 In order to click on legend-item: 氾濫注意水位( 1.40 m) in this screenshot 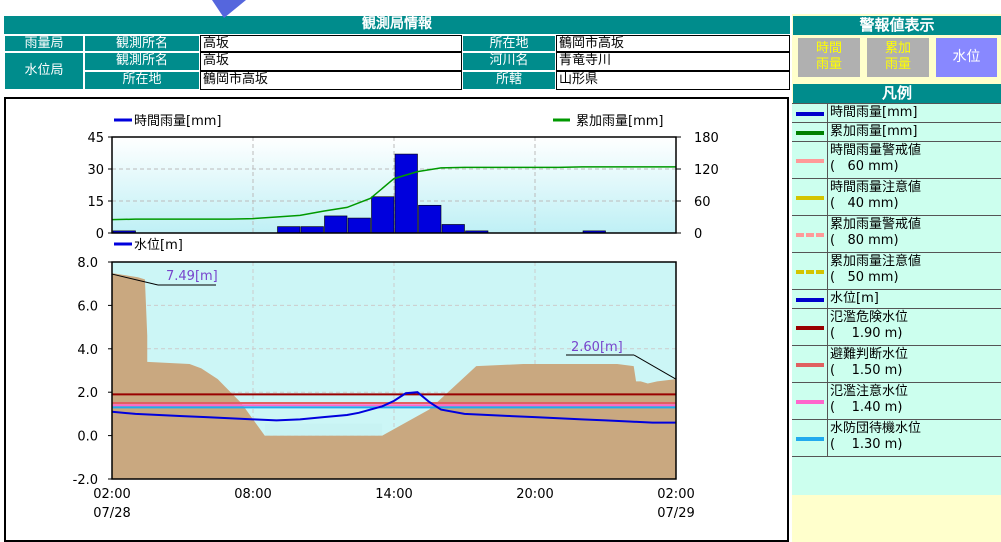, I will do `click(896, 401)`.